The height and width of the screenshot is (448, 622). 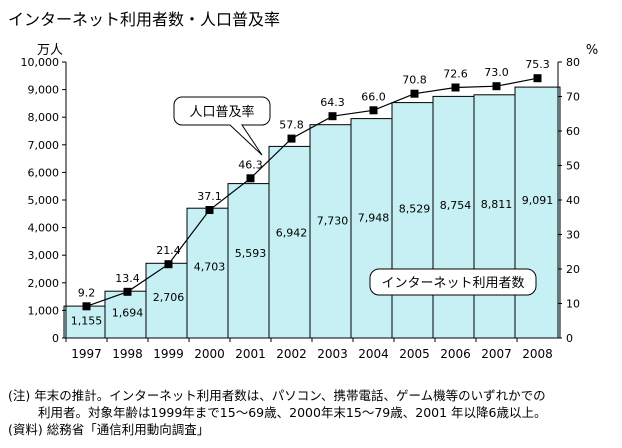 What do you see at coordinates (414, 220) in the screenshot?
I see `bar-2005` at bounding box center [414, 220].